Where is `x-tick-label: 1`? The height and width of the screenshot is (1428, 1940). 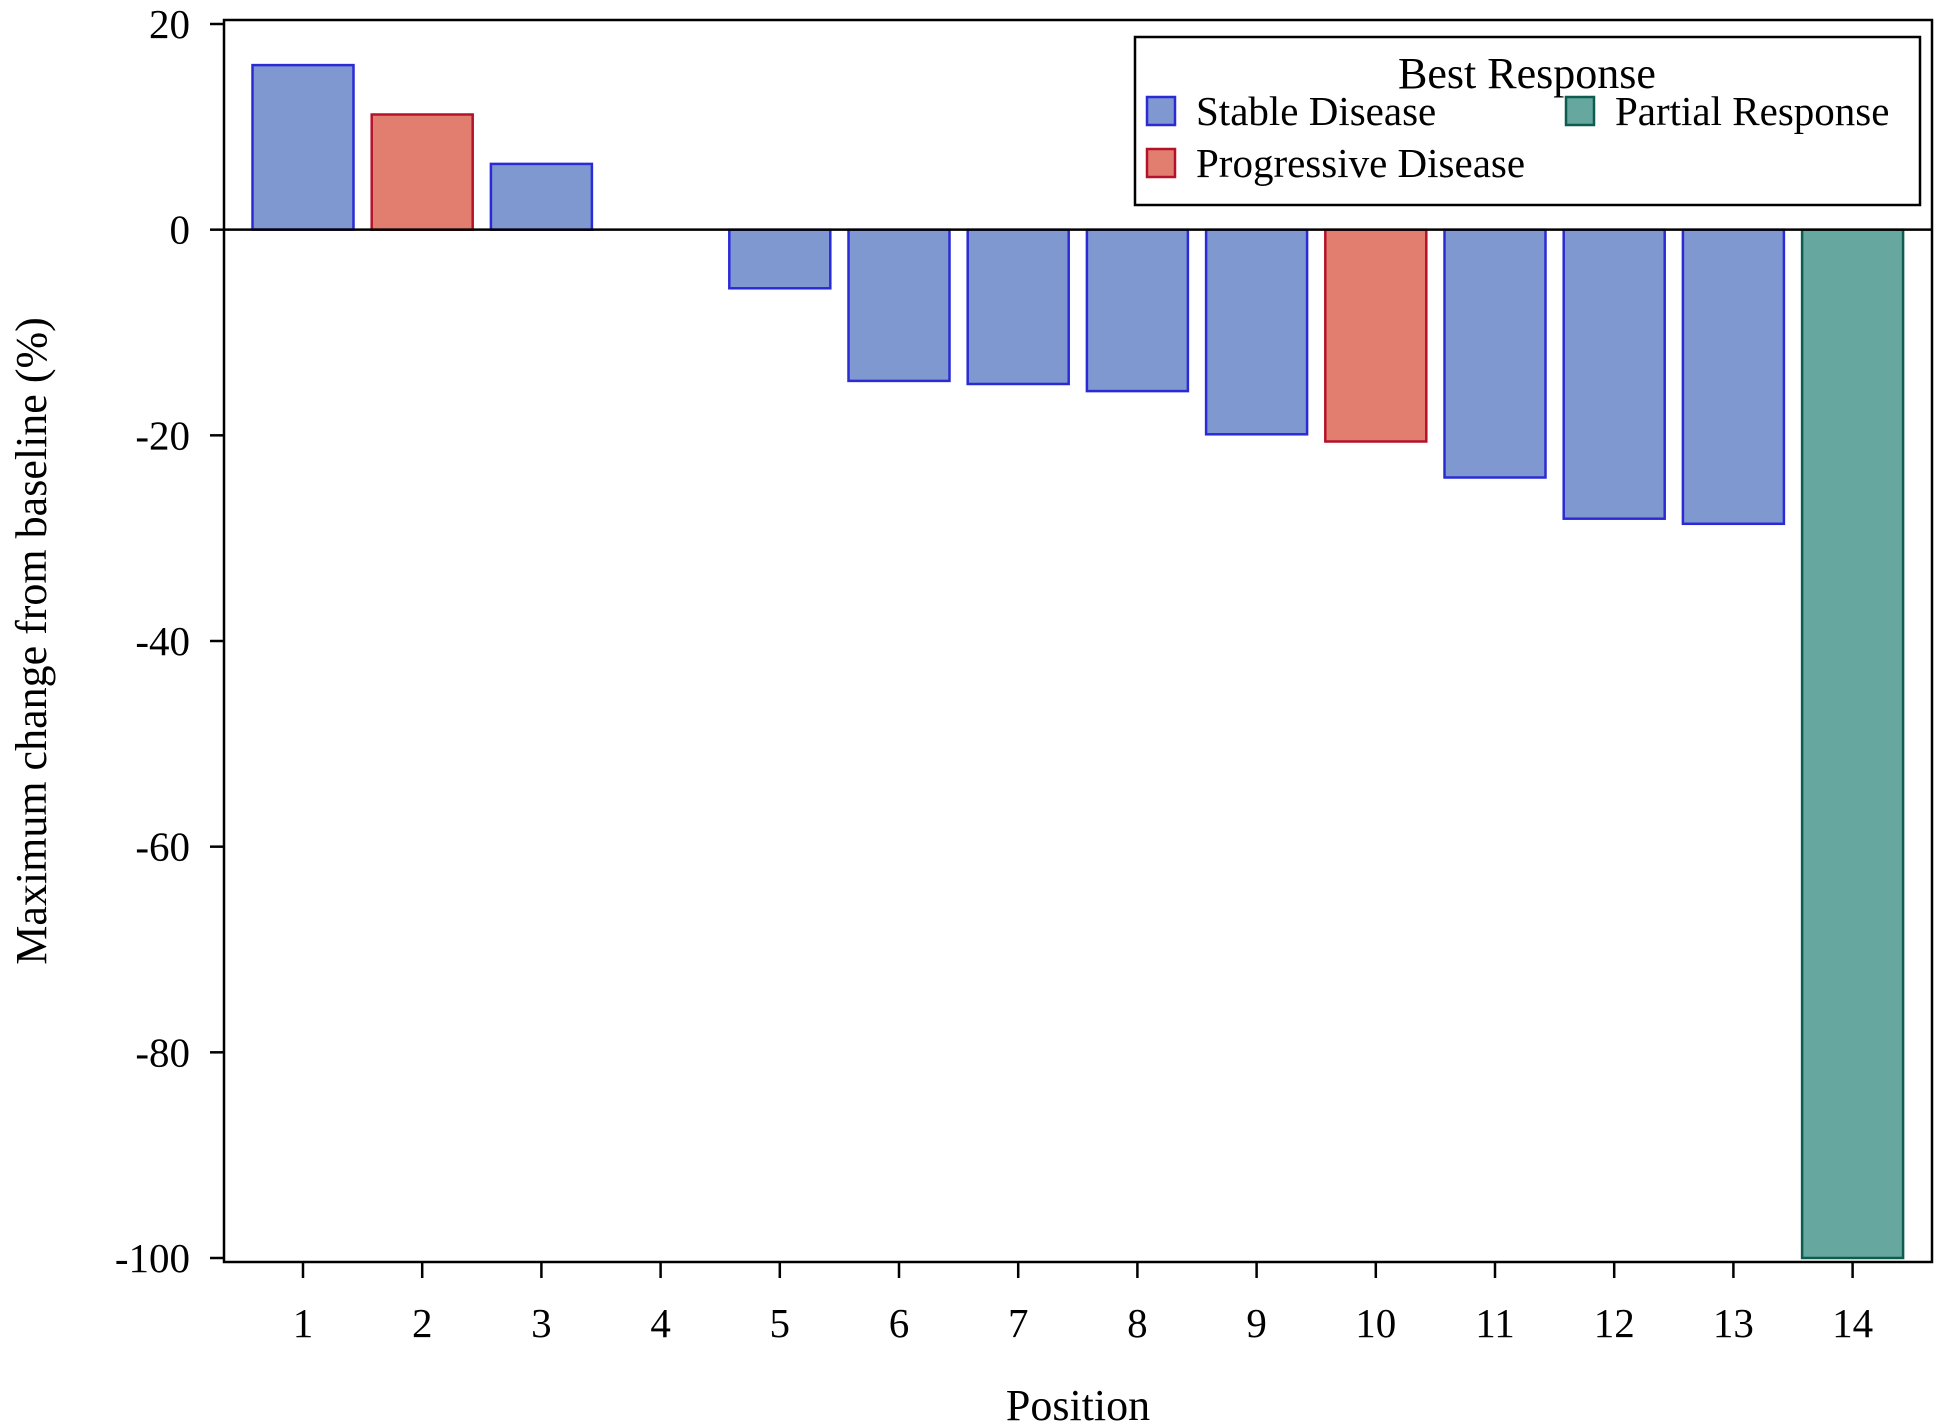 x-tick-label: 1 is located at coordinates (303, 1323).